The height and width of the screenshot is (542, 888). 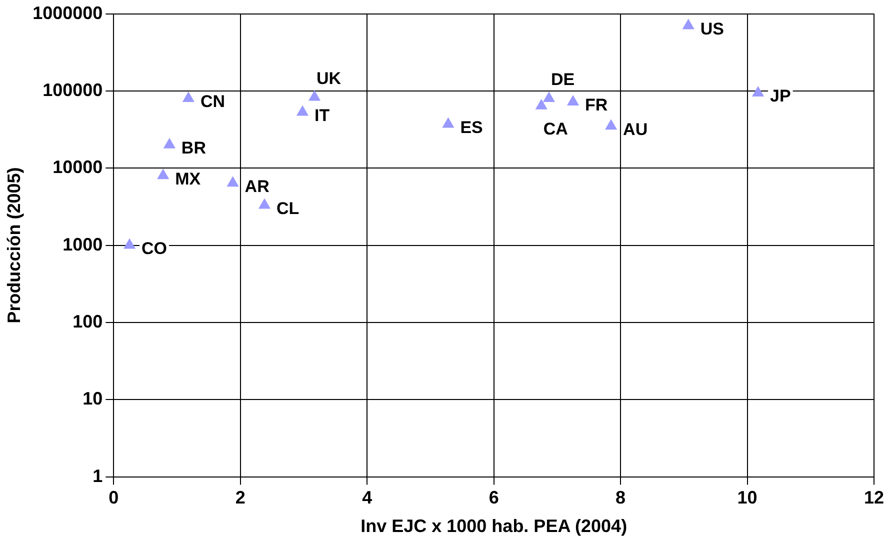 I want to click on annotation: FR, so click(x=596, y=105).